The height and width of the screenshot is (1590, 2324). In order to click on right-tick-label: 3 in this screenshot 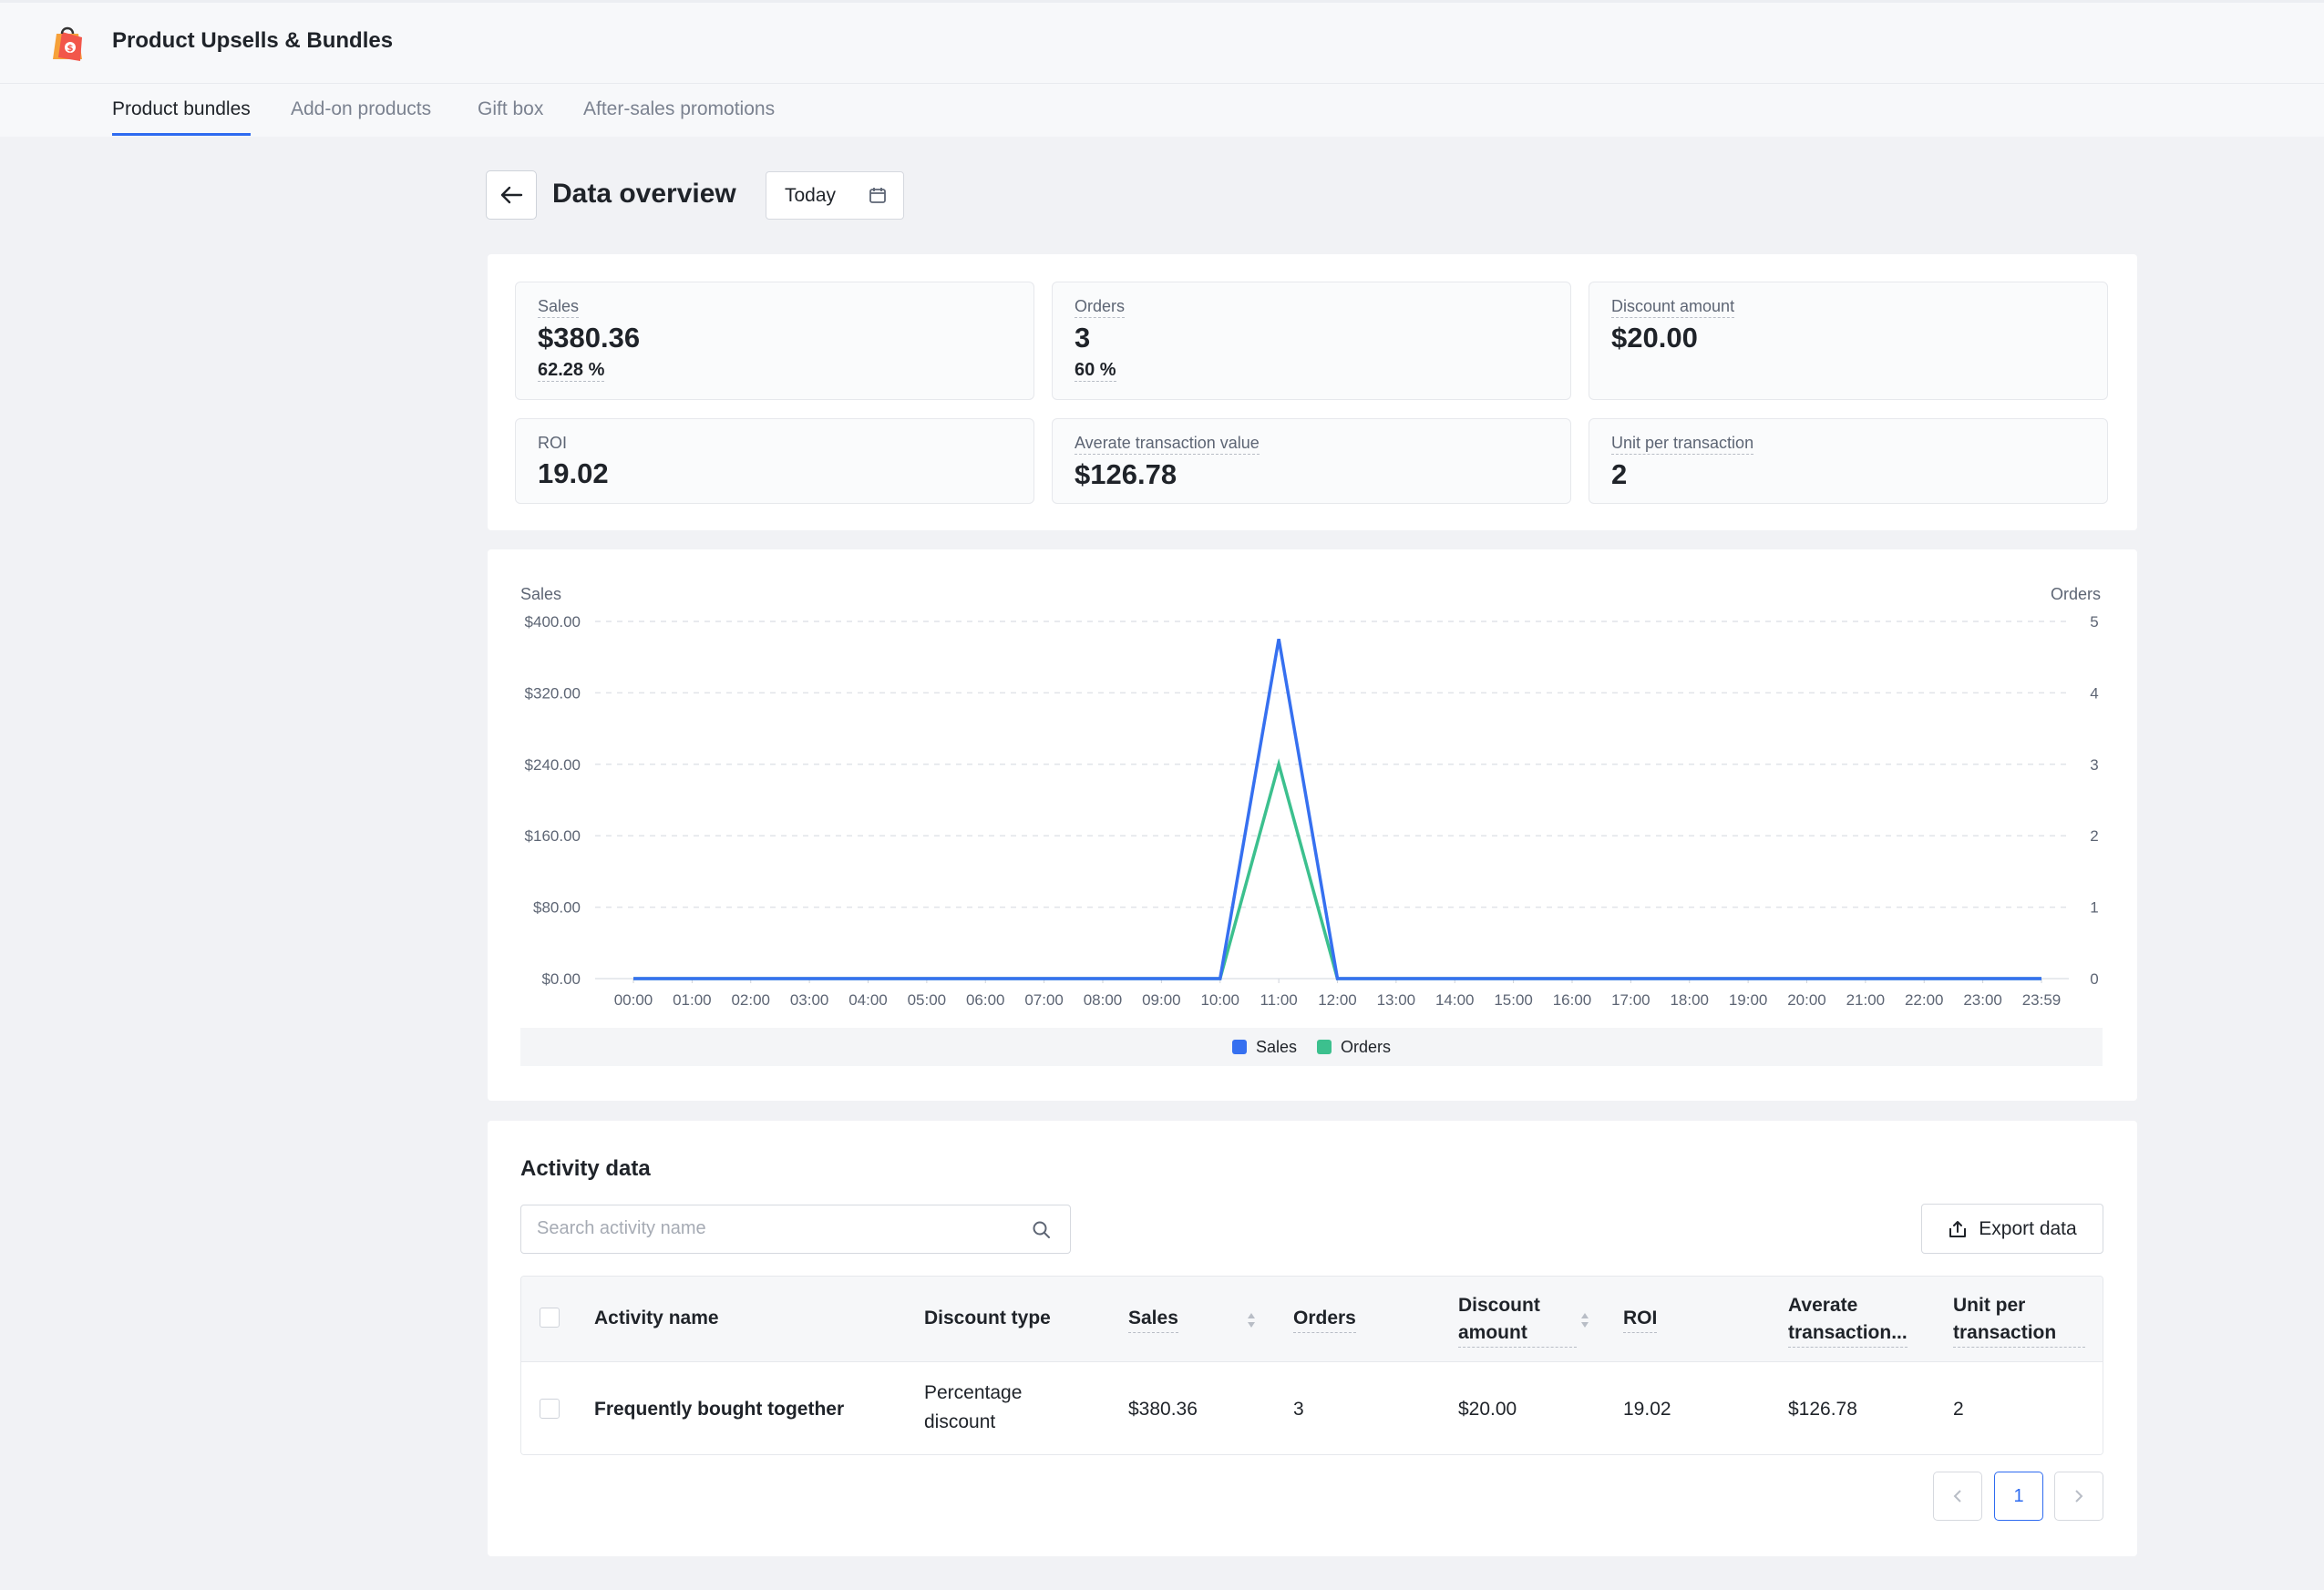, I will do `click(2094, 765)`.